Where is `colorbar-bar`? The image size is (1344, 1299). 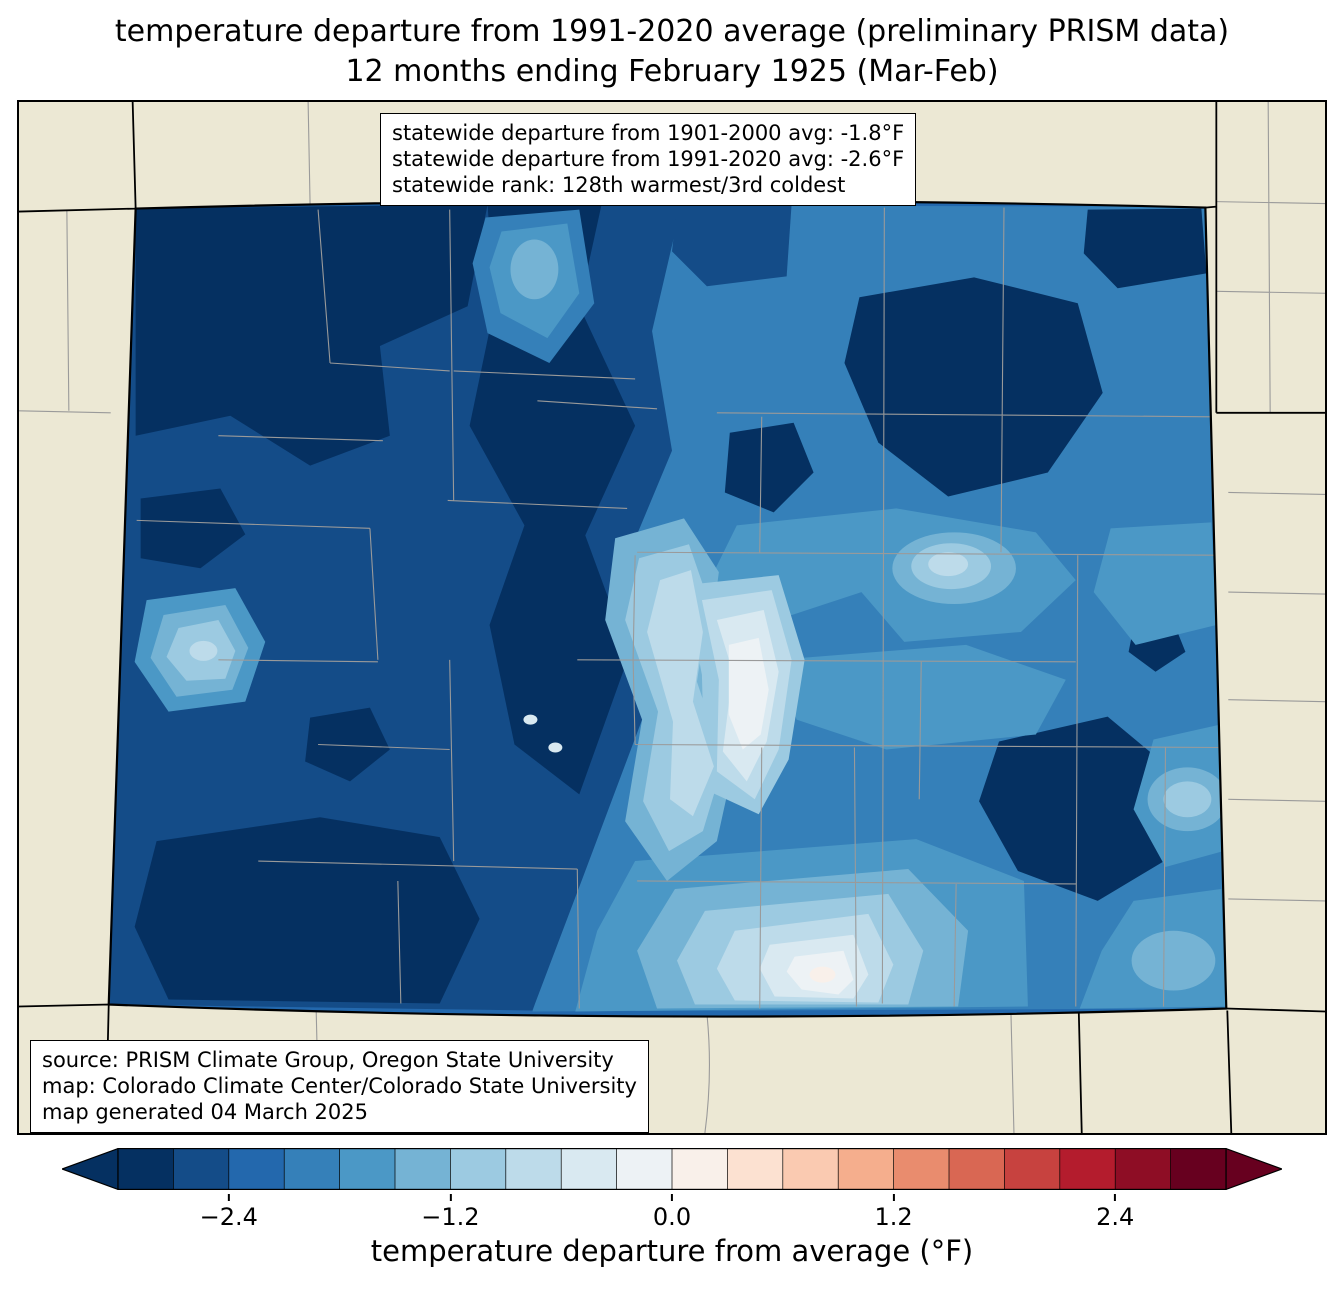
colorbar-bar is located at coordinates (672, 1169).